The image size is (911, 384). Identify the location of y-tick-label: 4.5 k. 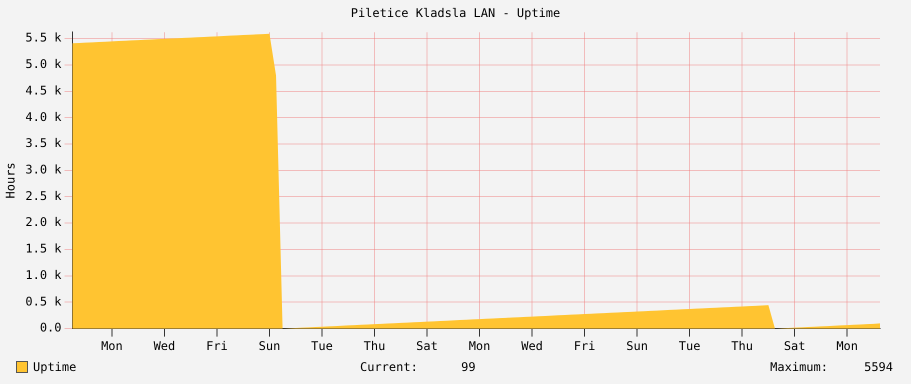
(43, 90).